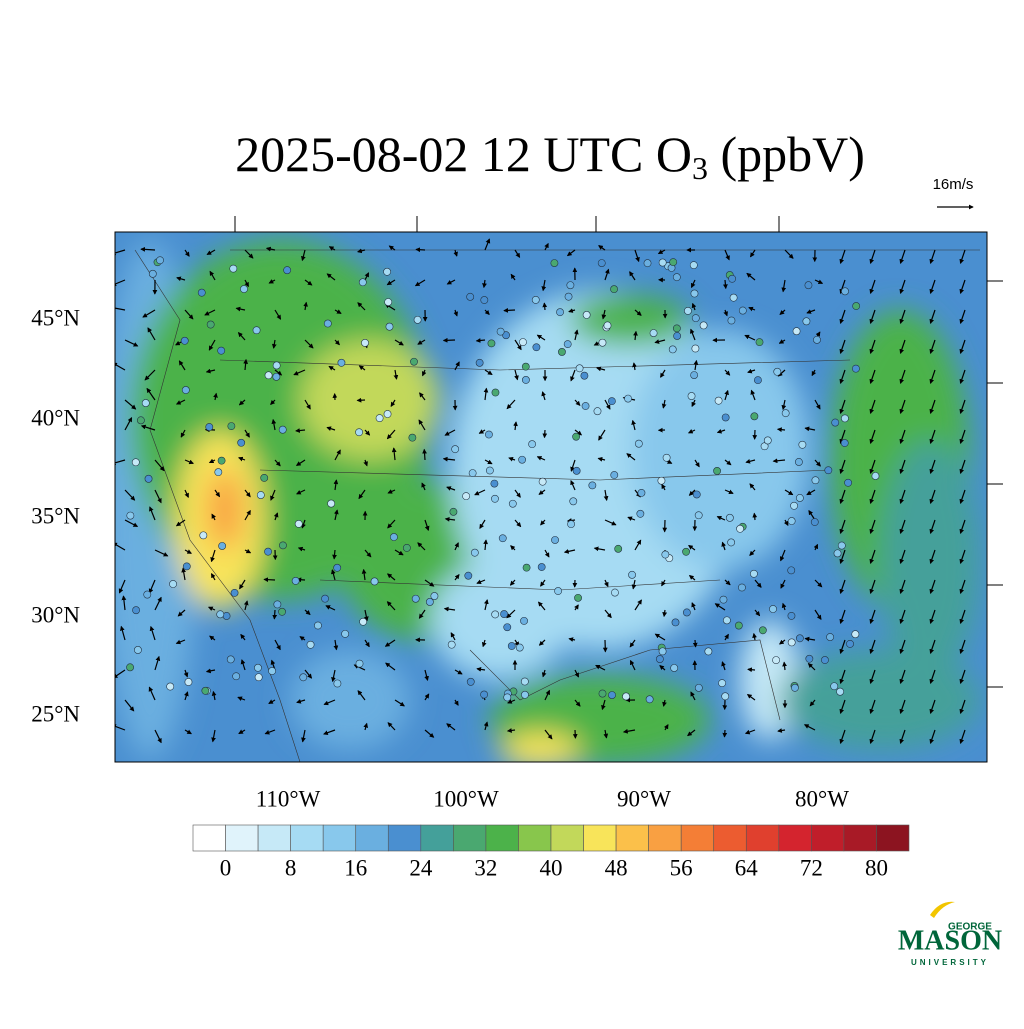 This screenshot has width=1024, height=1029. I want to click on lat-label: 45°N, so click(55, 317).